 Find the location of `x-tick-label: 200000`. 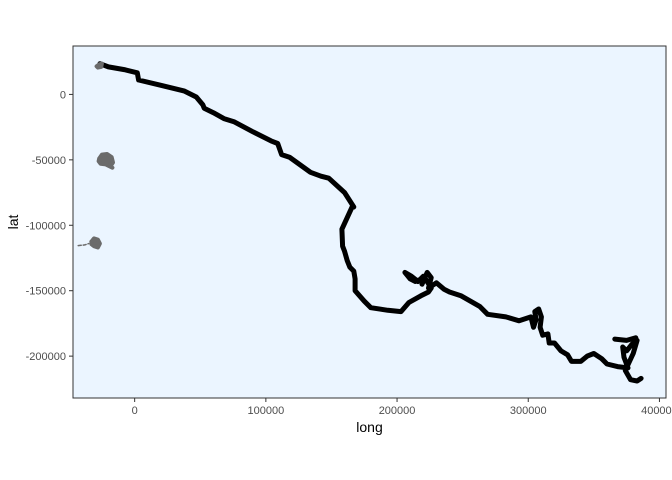

x-tick-label: 200000 is located at coordinates (397, 411).